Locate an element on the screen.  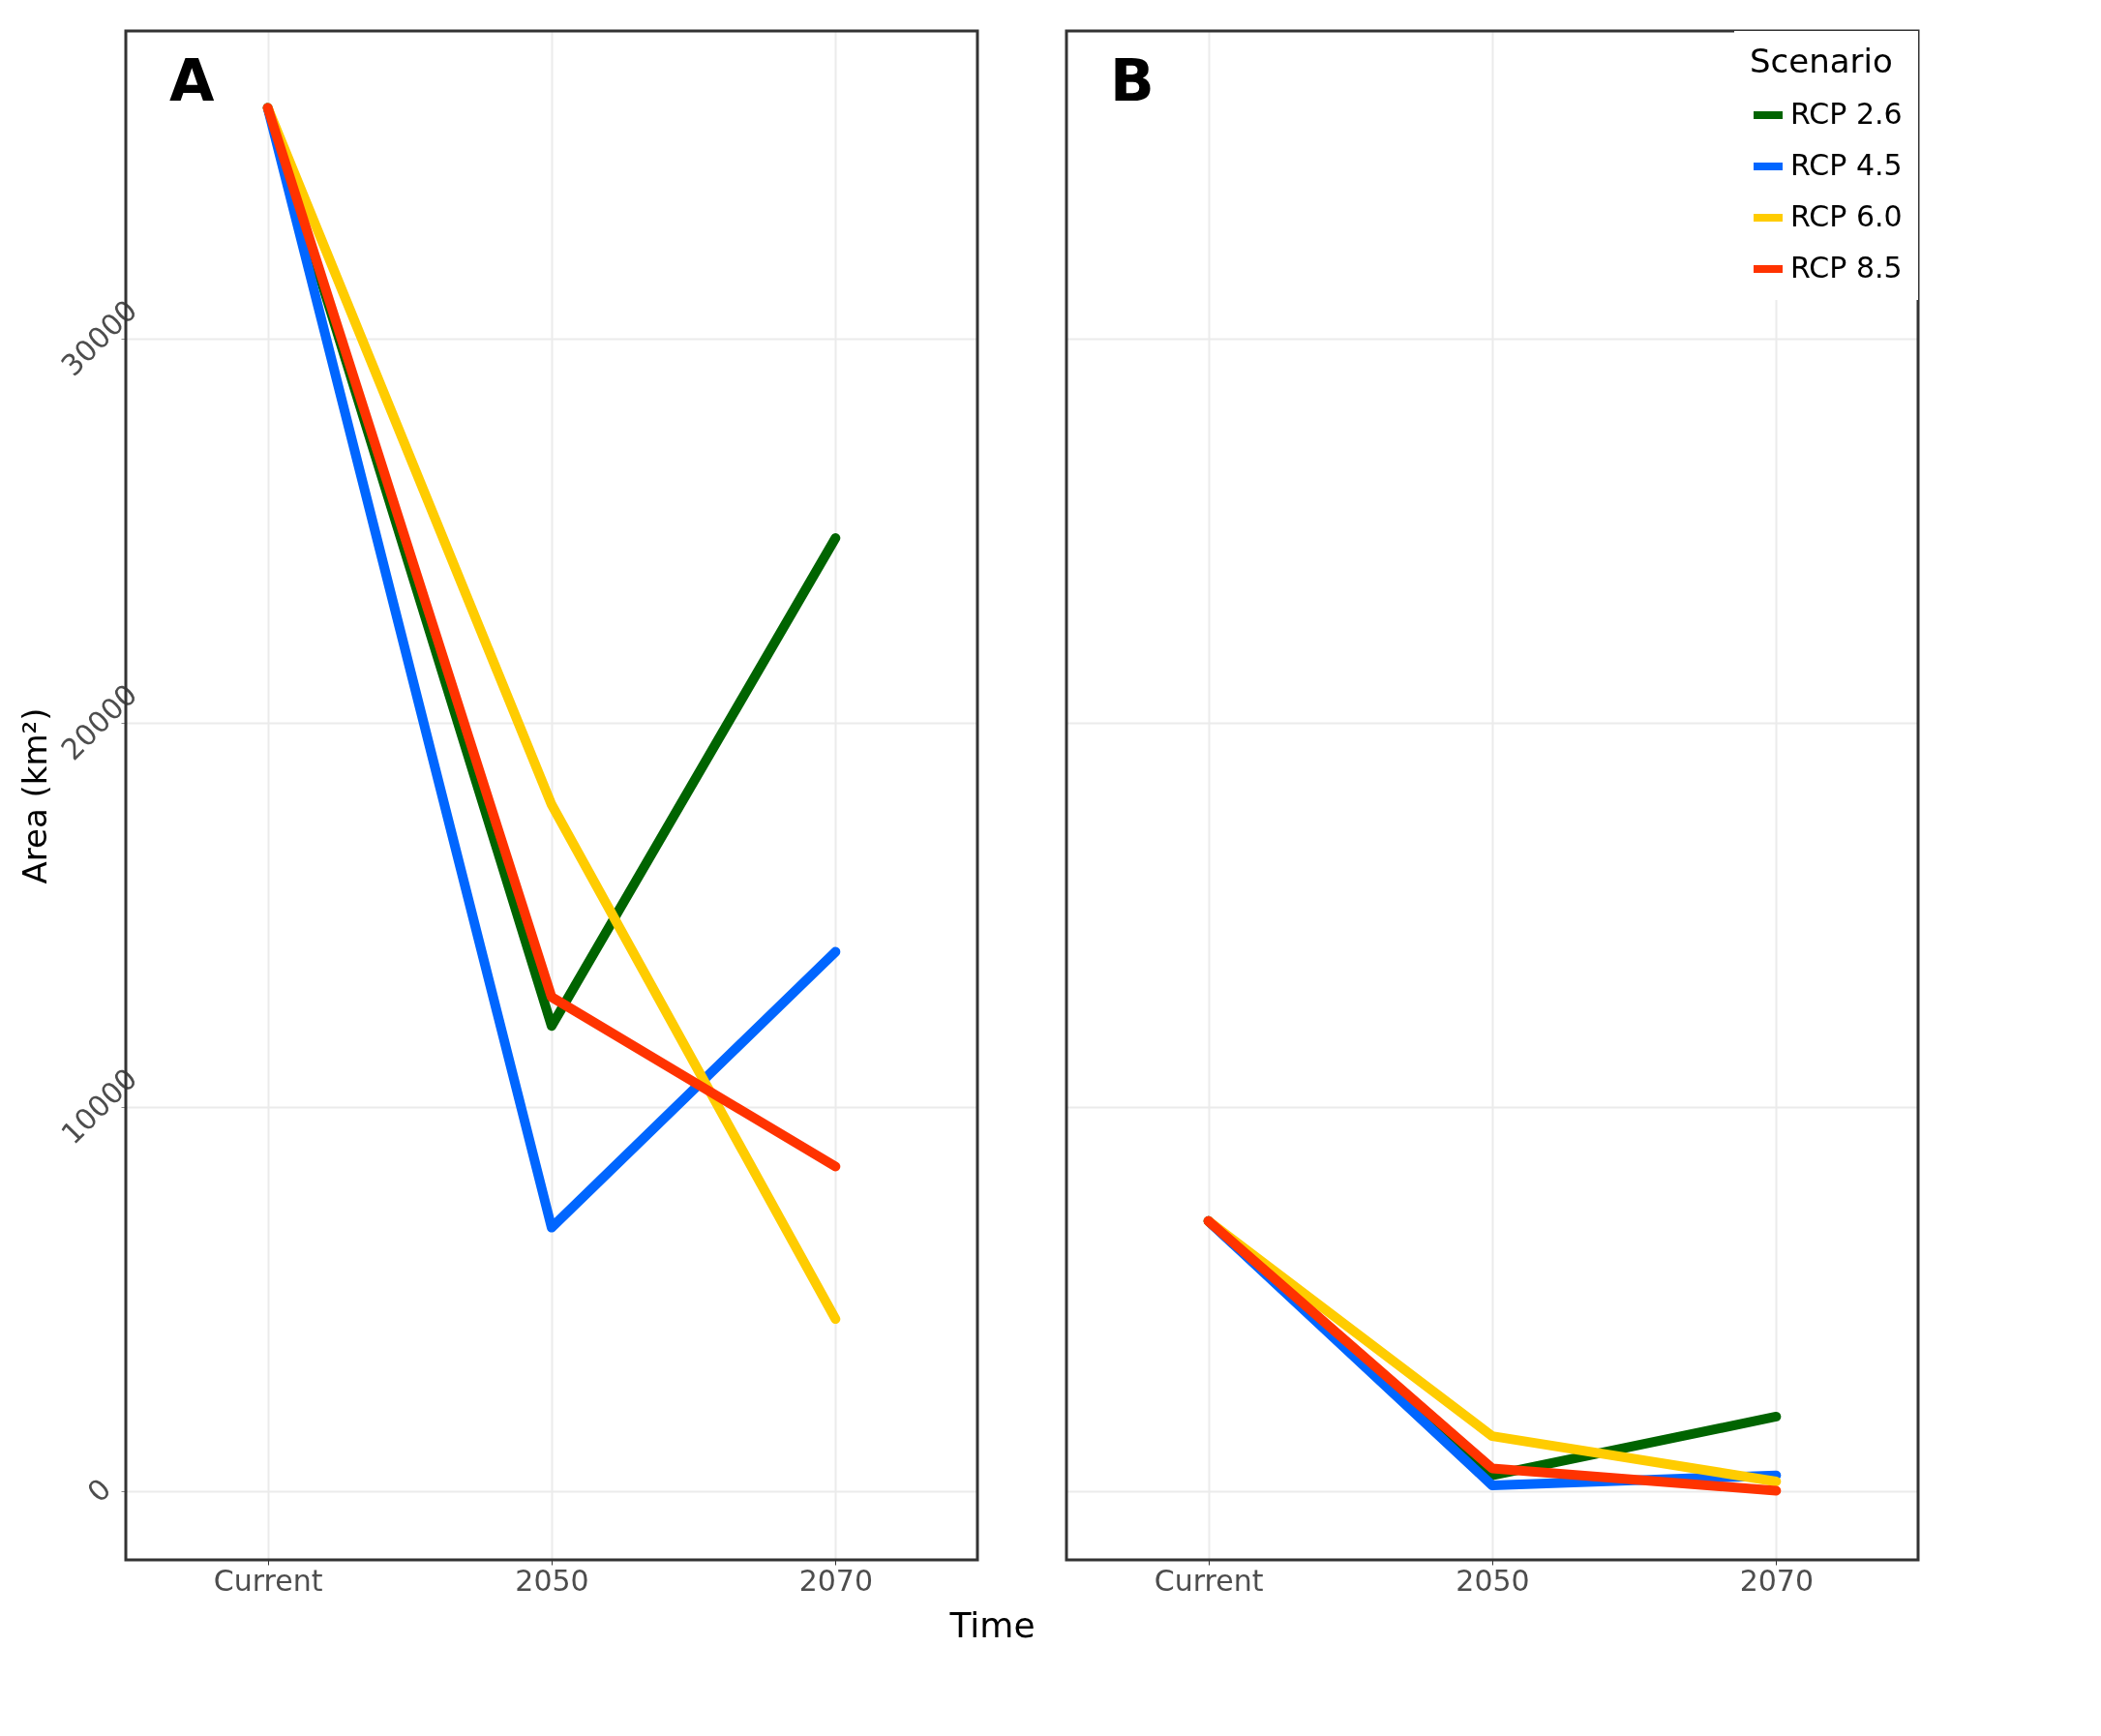
legend-label: RCP 8.5 is located at coordinates (1847, 267).